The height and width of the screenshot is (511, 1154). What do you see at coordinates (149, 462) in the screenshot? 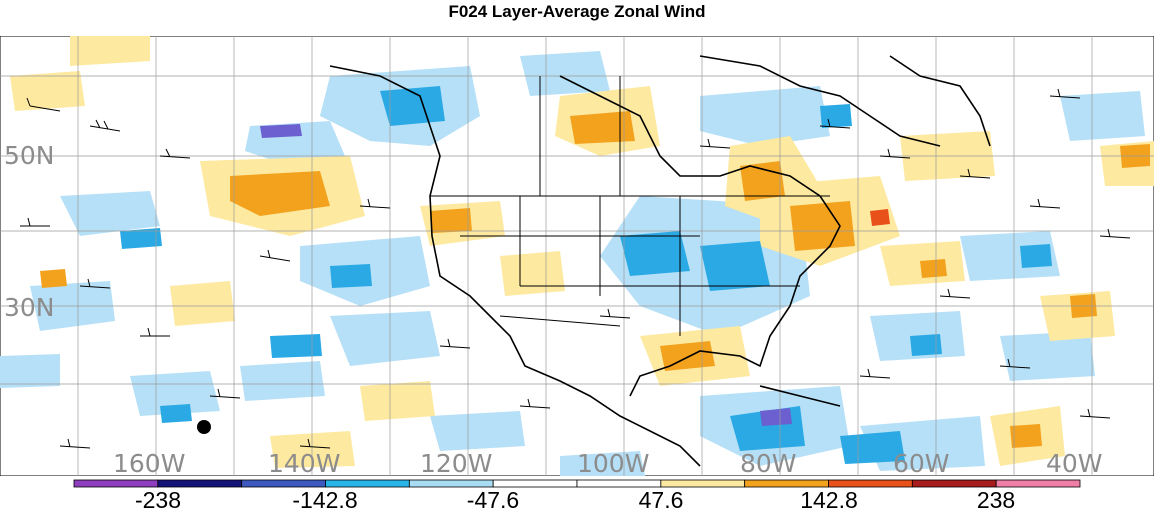
I see `lon-label-160w: 160W` at bounding box center [149, 462].